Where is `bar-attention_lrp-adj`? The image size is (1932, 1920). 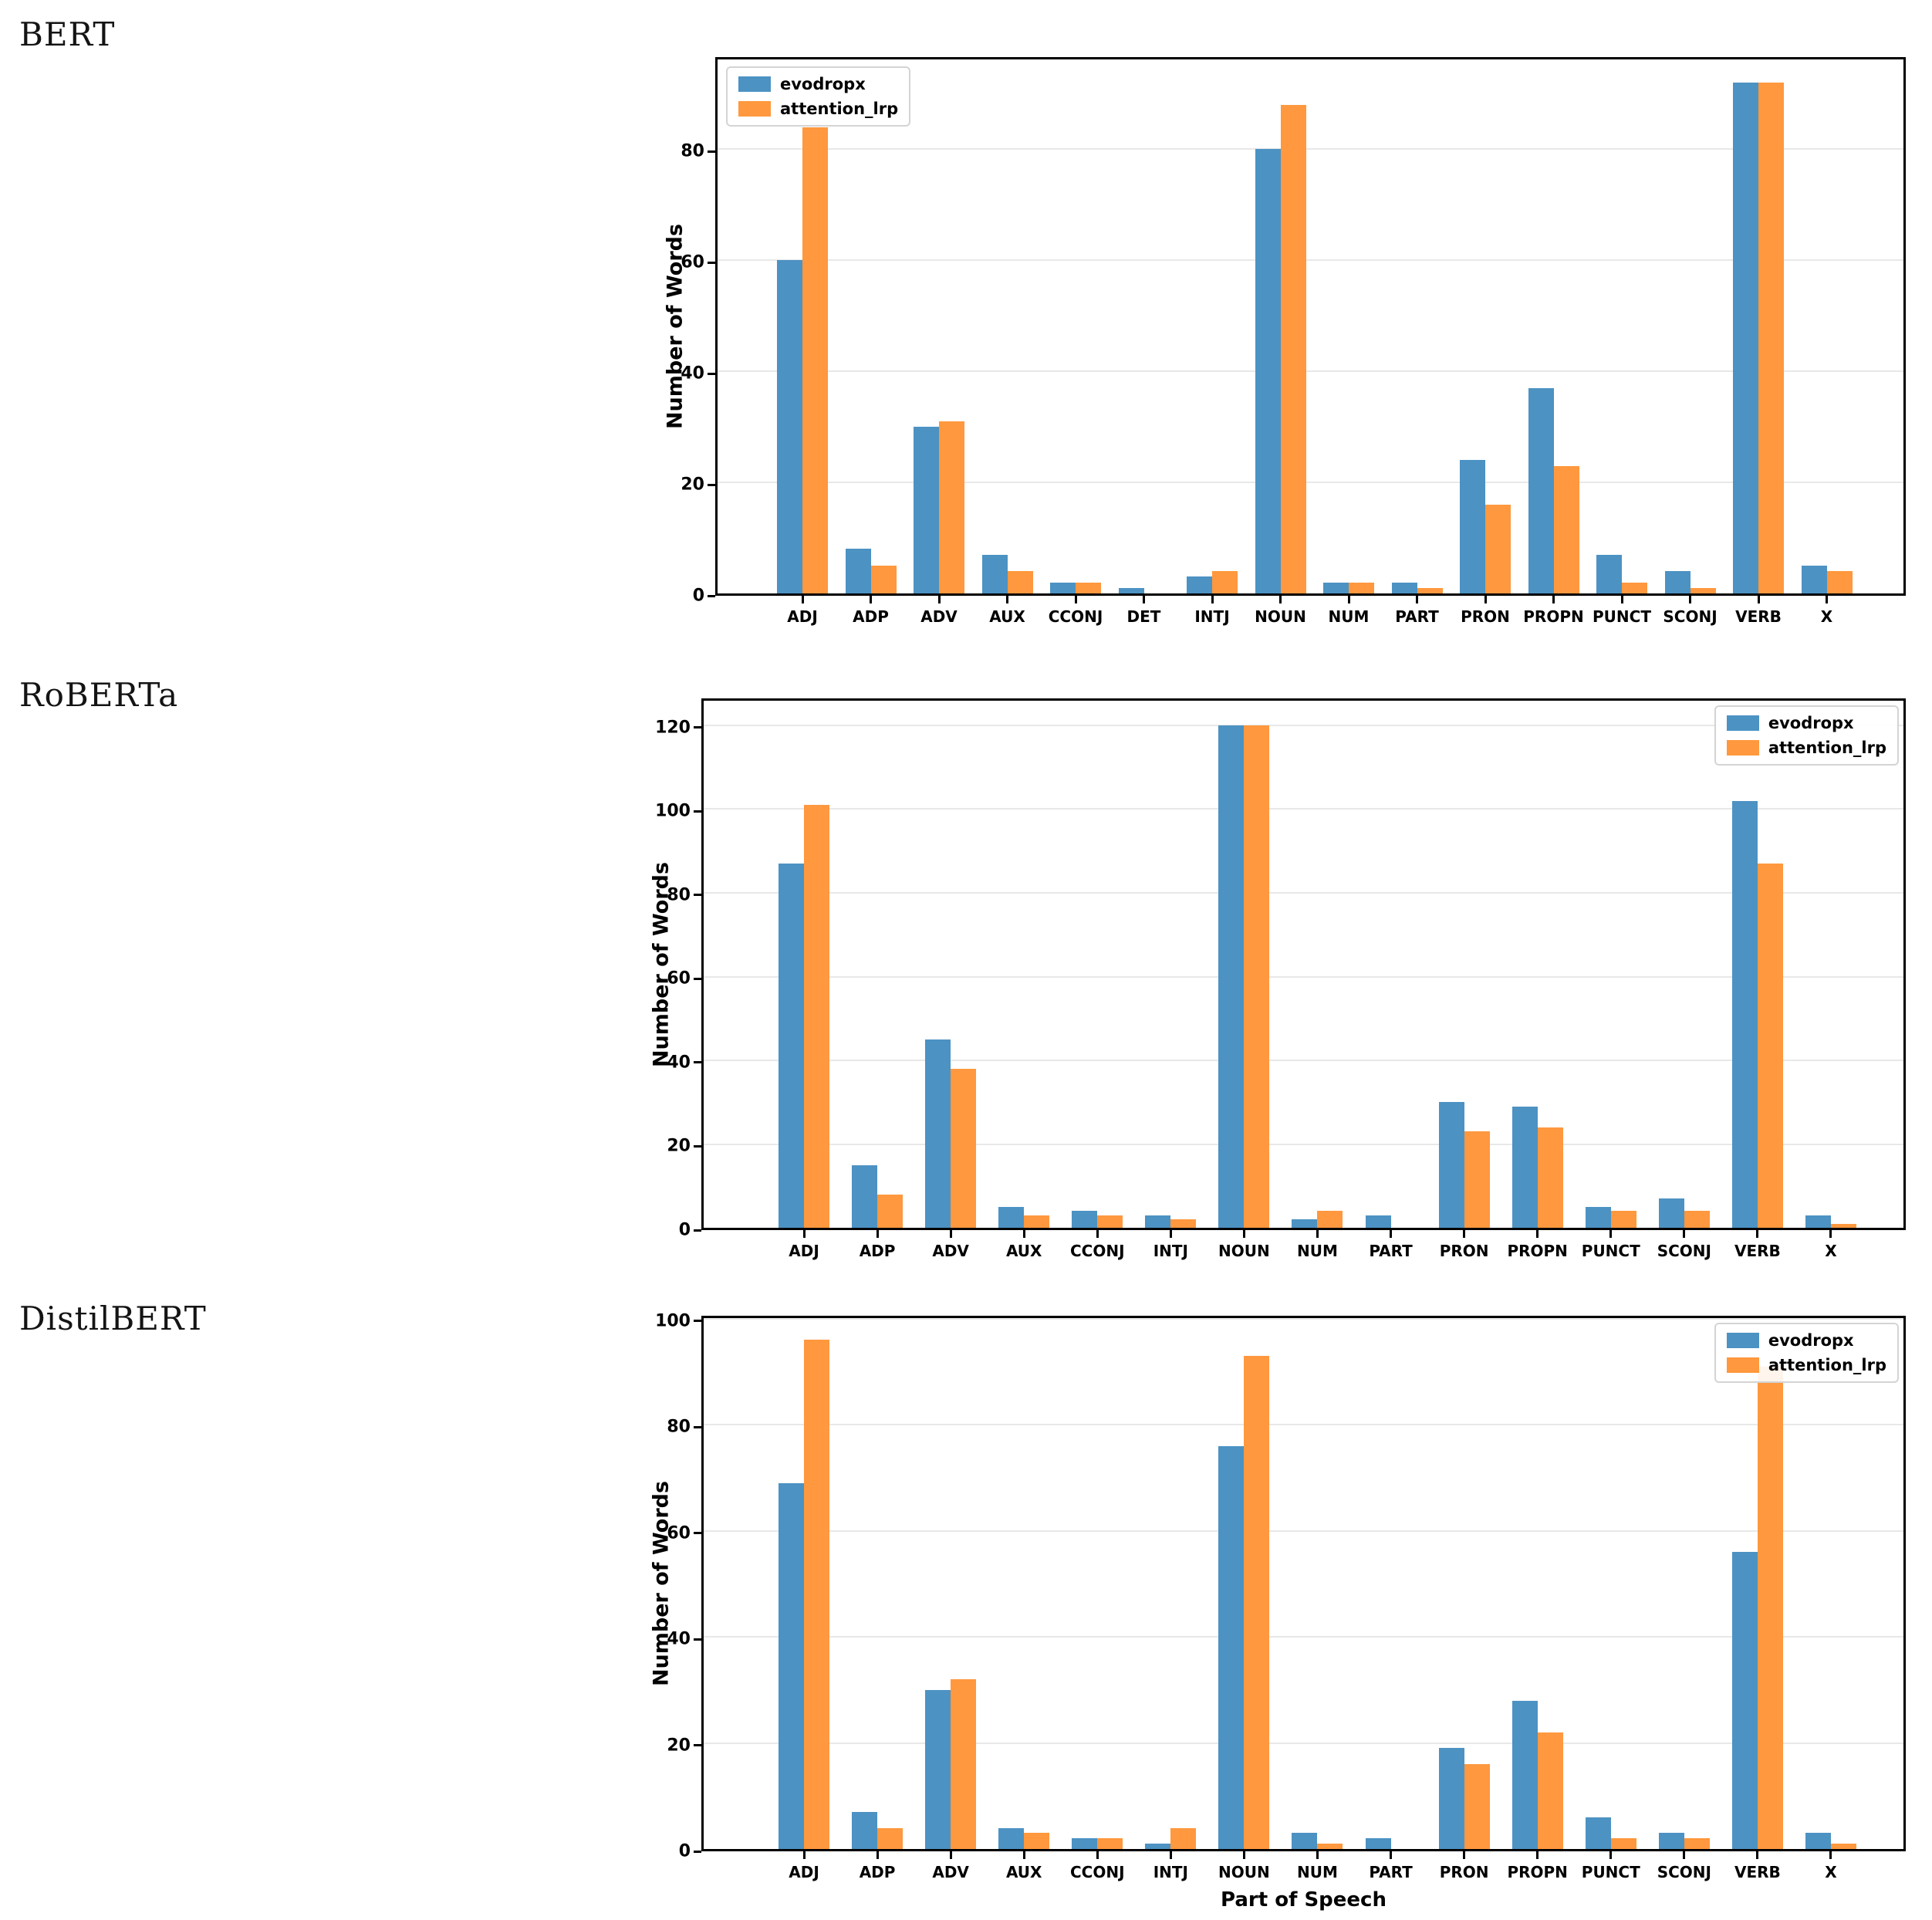 bar-attention_lrp-adj is located at coordinates (815, 360).